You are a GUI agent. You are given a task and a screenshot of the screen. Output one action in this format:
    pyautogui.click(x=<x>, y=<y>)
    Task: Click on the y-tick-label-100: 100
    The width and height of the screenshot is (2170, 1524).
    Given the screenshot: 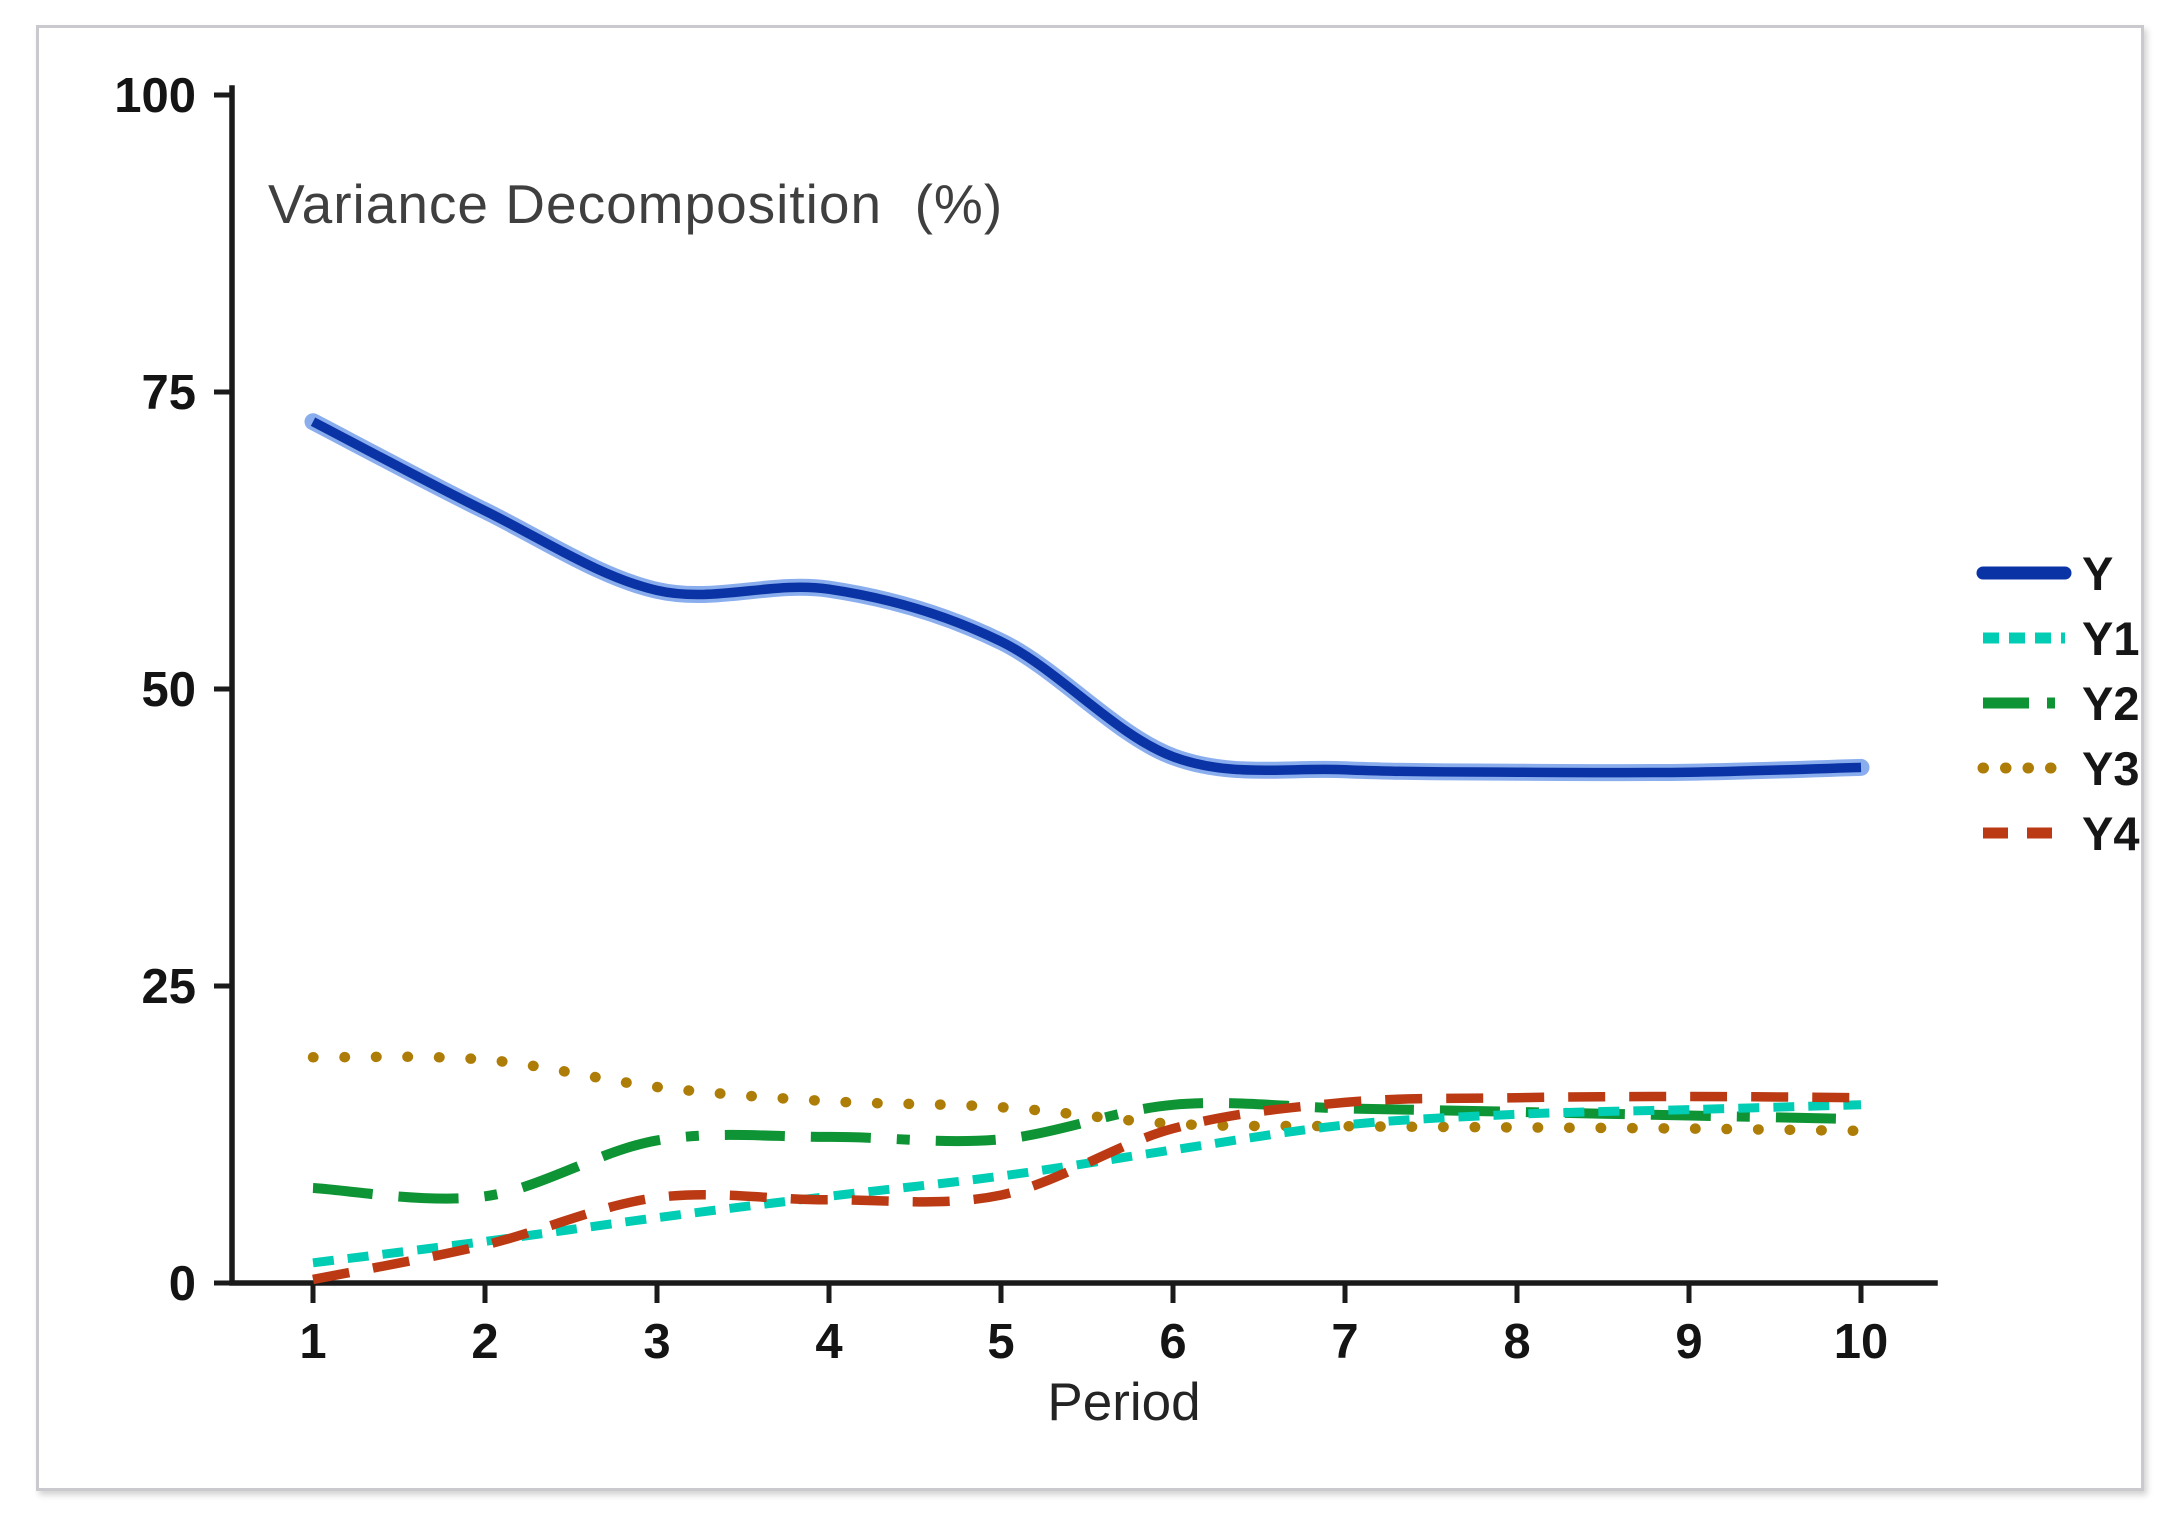 What is the action you would take?
    pyautogui.click(x=155, y=96)
    